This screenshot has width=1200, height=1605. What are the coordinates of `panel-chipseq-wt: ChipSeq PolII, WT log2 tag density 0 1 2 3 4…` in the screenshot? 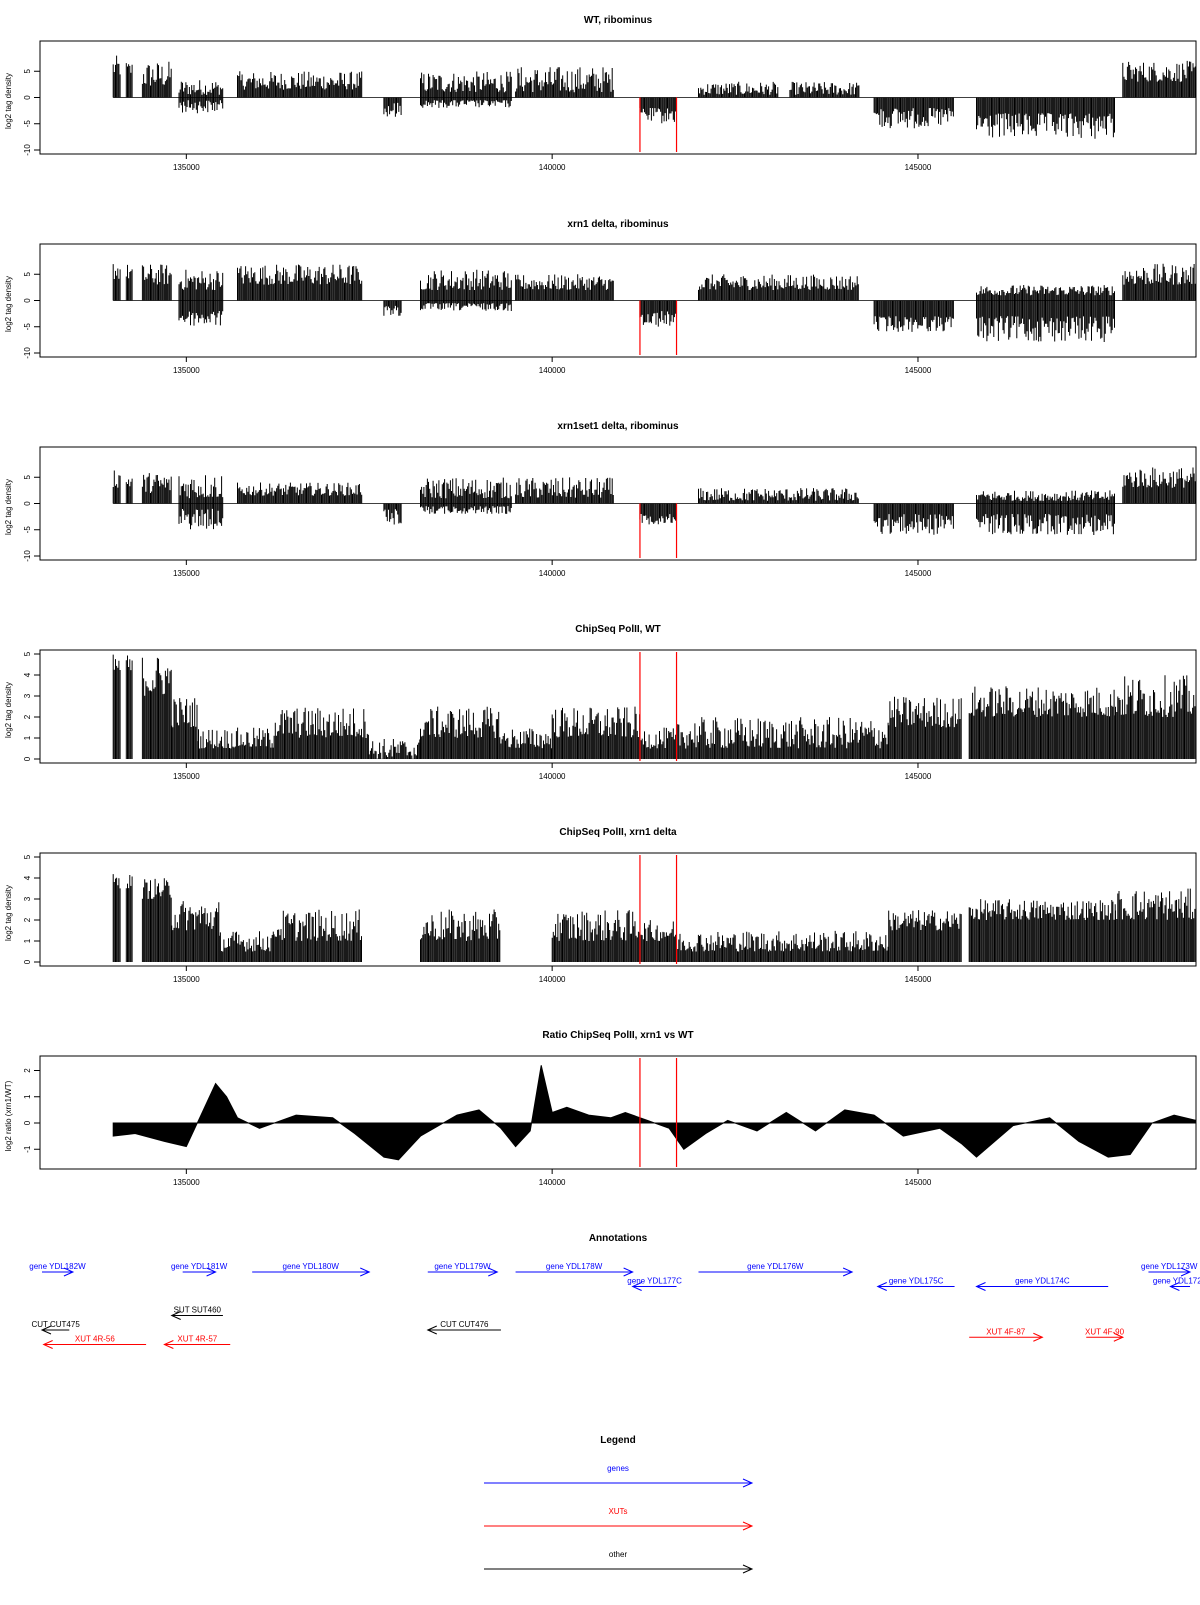 It's located at (600, 702).